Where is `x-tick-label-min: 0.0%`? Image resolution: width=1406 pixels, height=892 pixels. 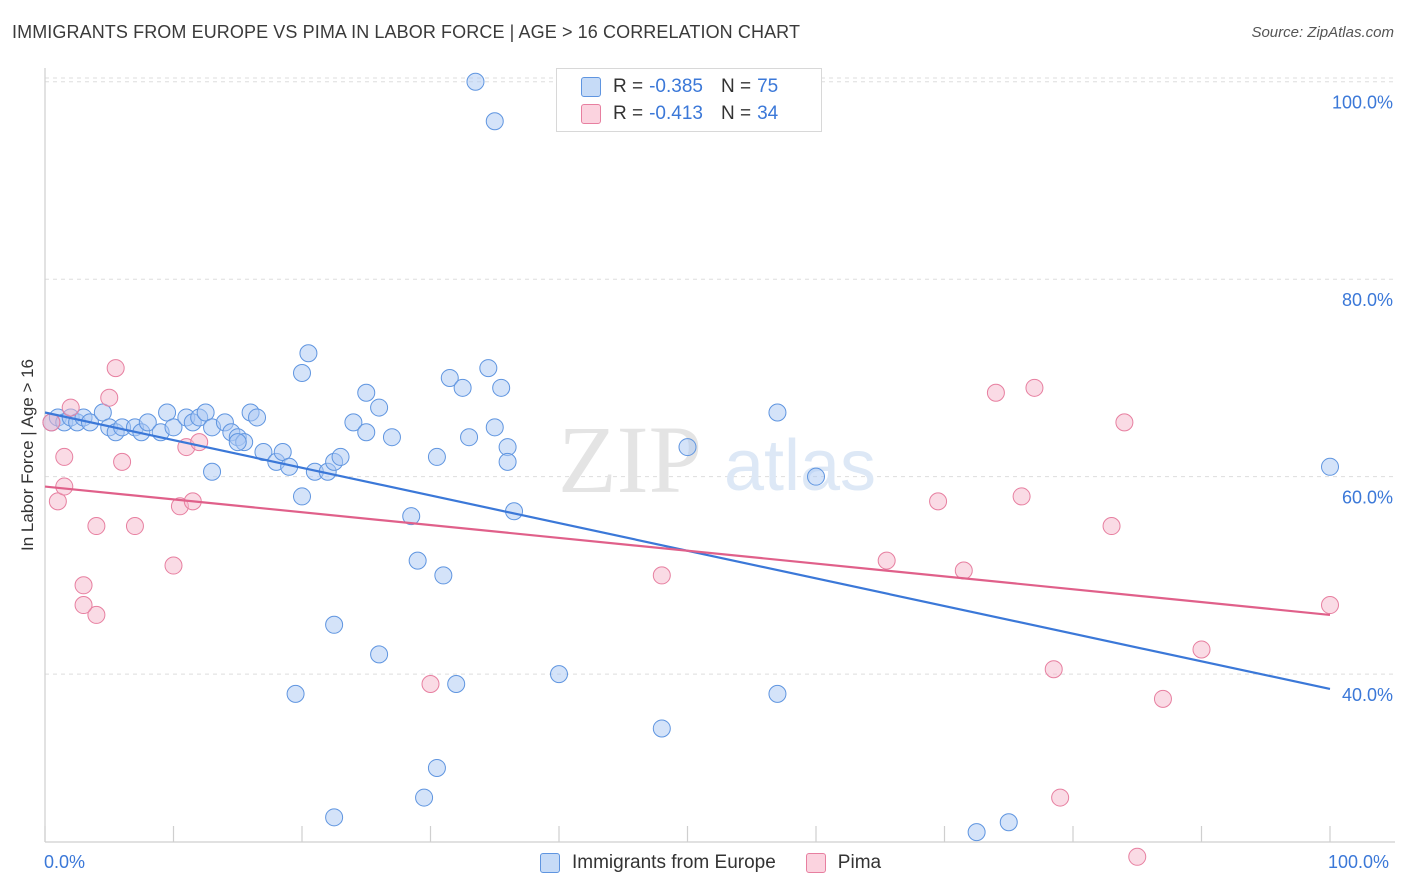 x-tick-label-min: 0.0% is located at coordinates (65, 862).